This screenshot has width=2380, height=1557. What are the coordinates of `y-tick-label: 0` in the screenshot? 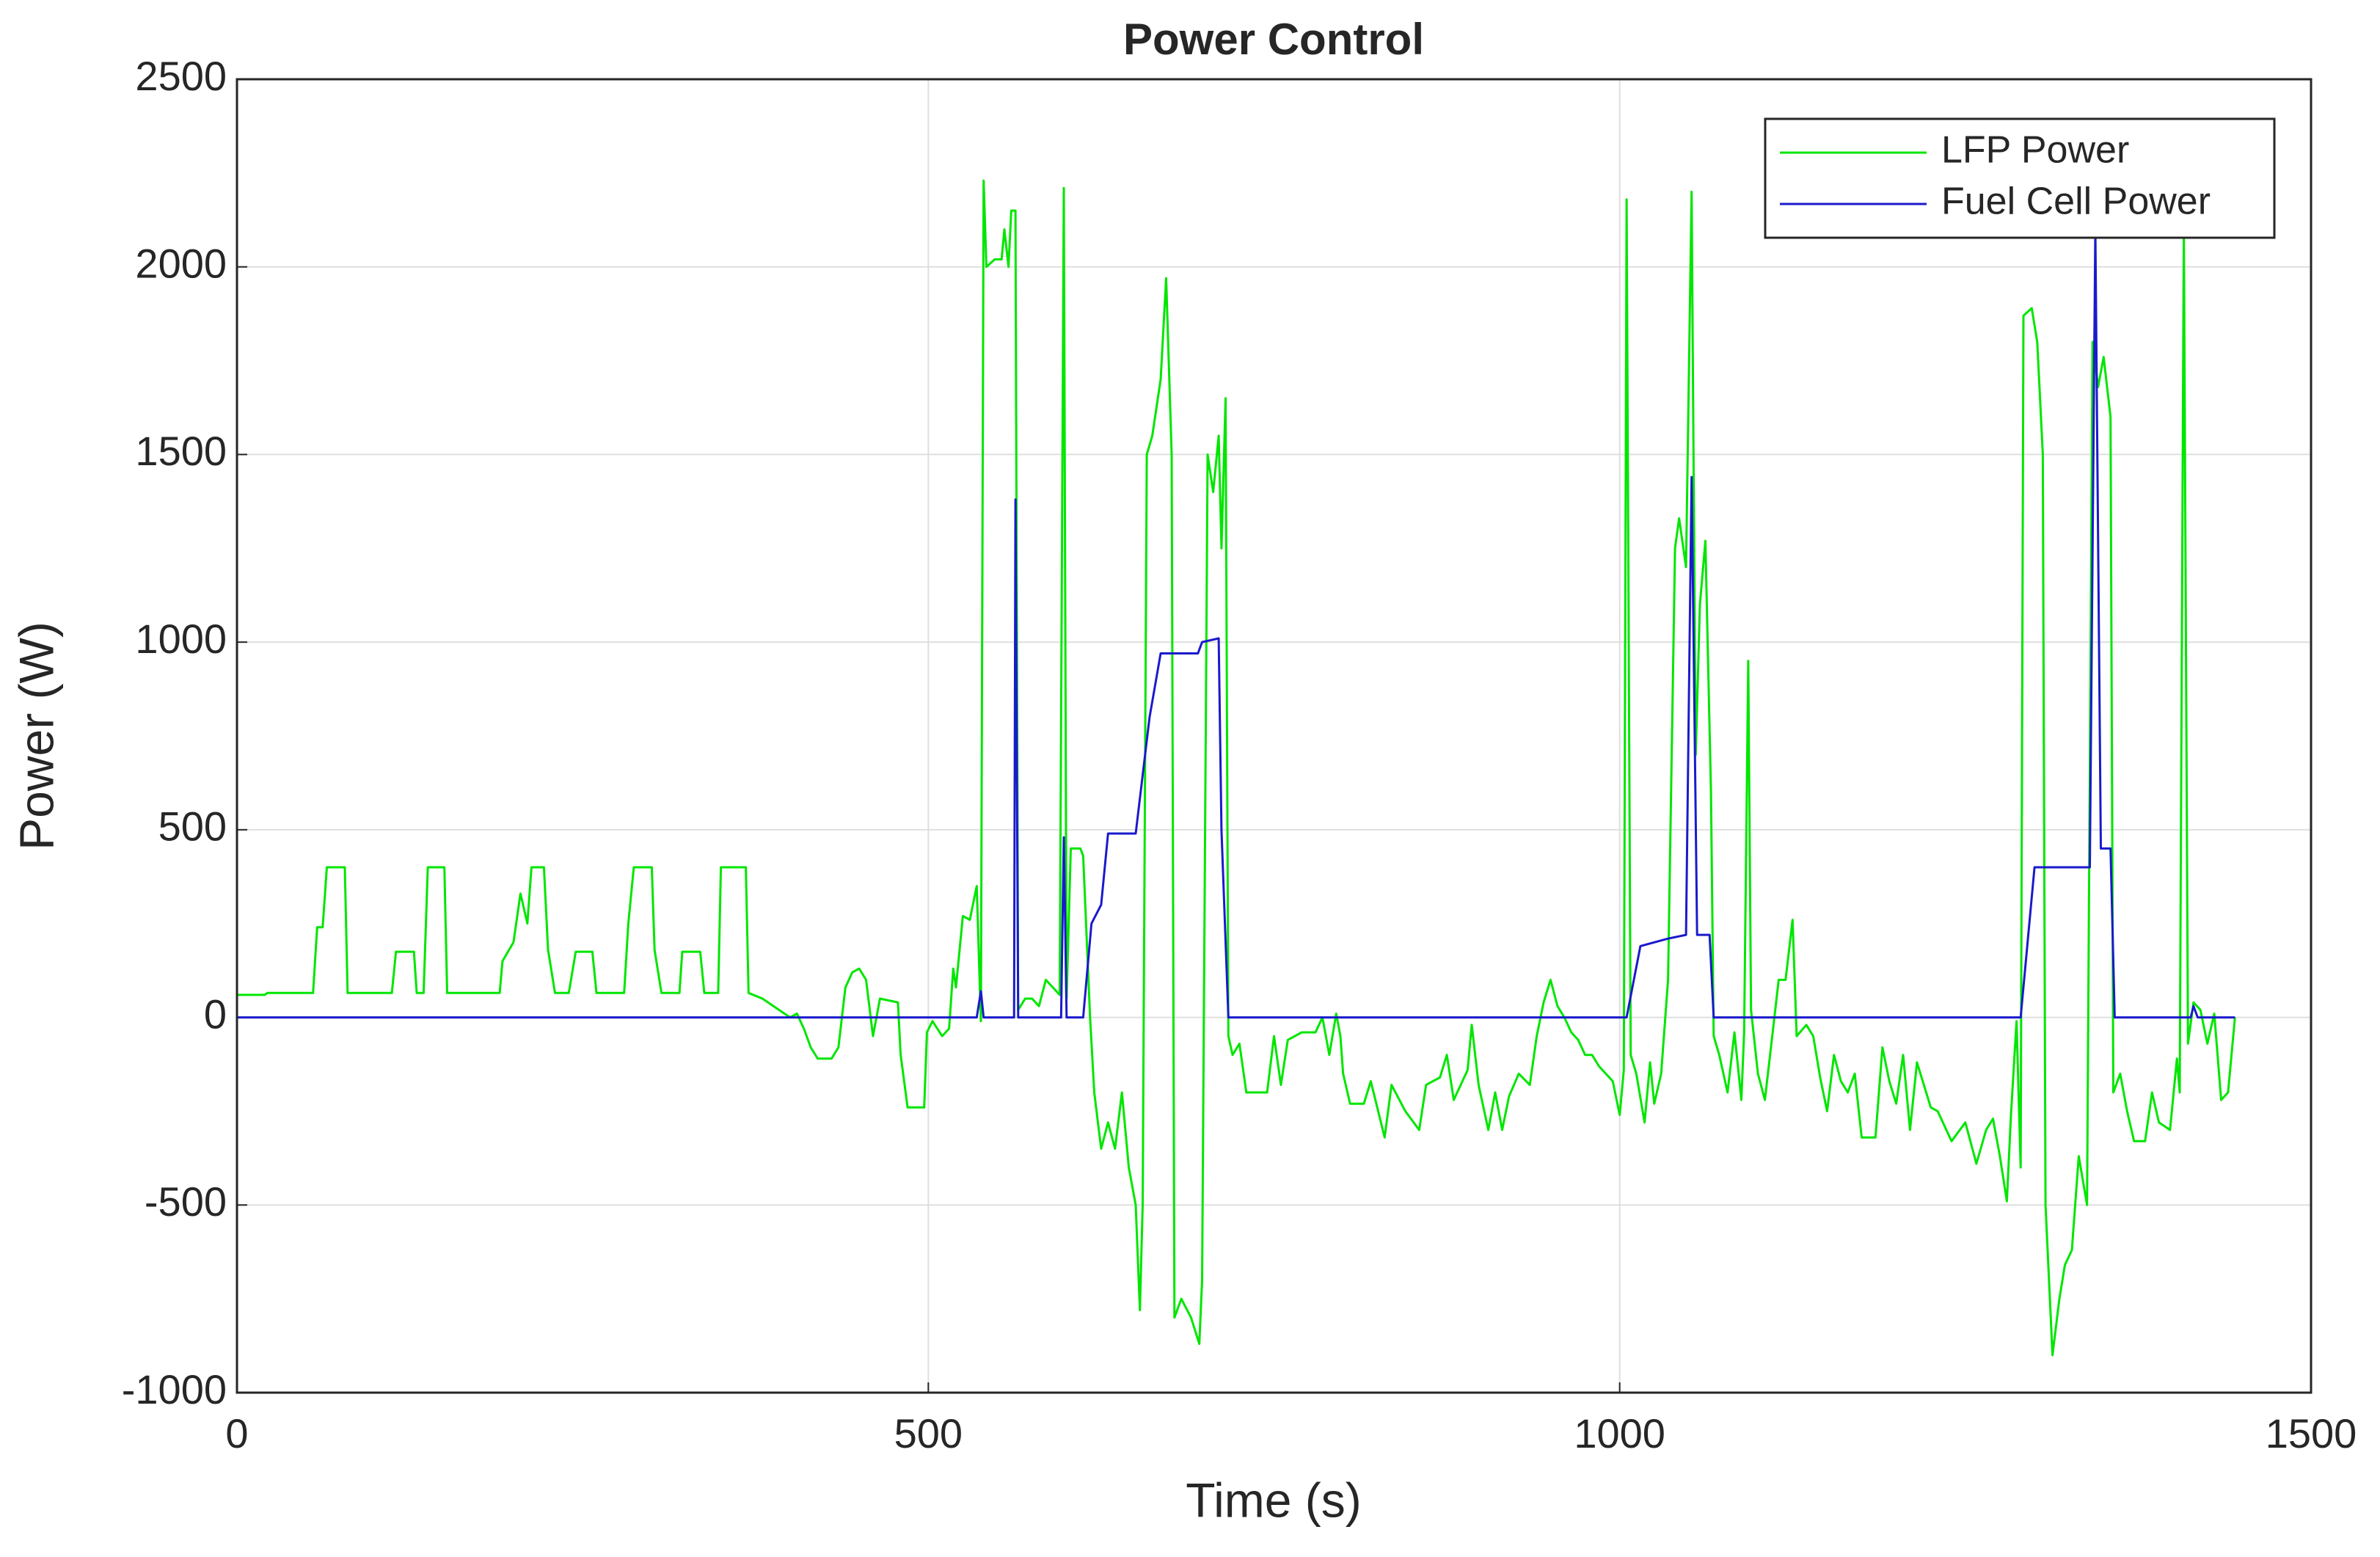 It's located at (215, 1014).